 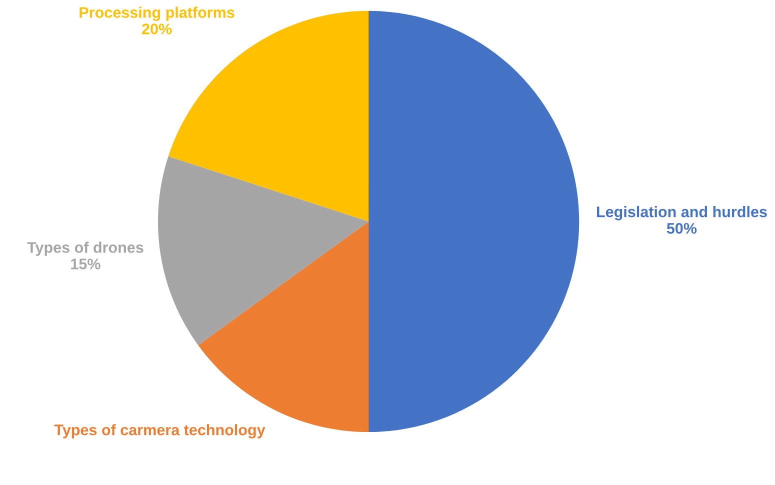 What do you see at coordinates (681, 228) in the screenshot?
I see `data-label: 50%` at bounding box center [681, 228].